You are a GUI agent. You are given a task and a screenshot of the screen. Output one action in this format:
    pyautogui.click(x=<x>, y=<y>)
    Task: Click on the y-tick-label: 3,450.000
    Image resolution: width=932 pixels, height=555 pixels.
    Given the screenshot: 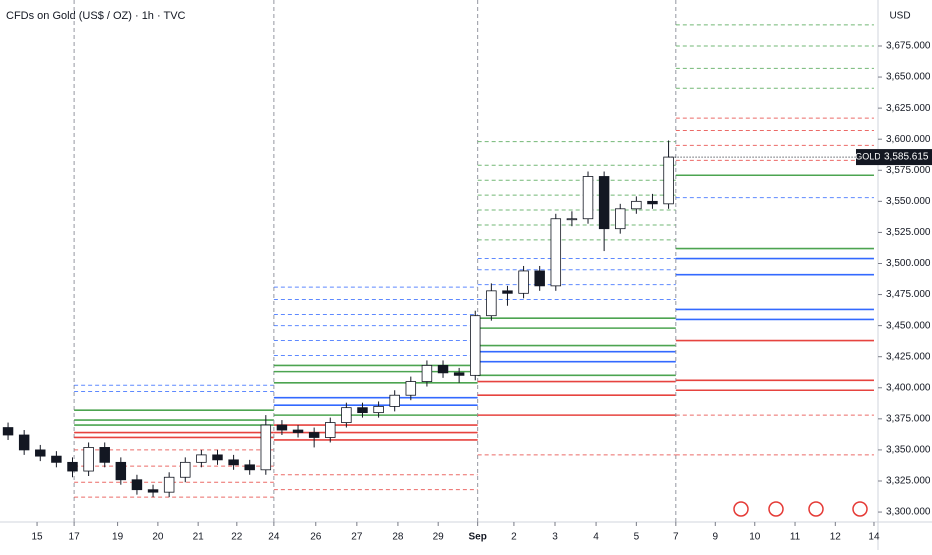 What is the action you would take?
    pyautogui.click(x=908, y=325)
    